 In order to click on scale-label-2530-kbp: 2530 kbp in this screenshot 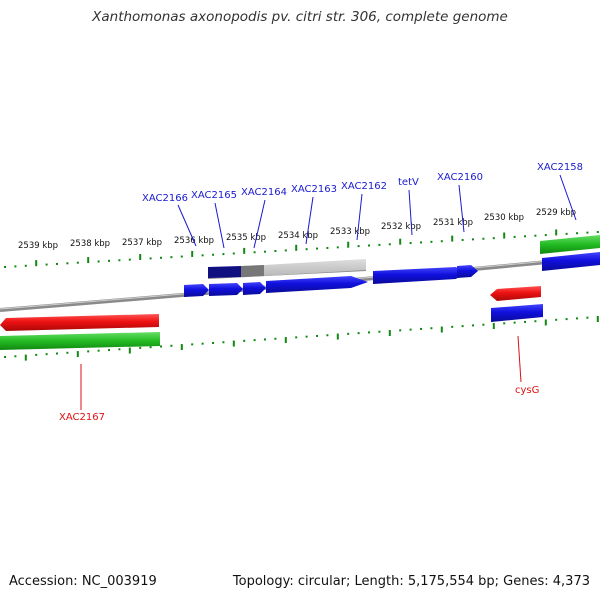, I will do `click(504, 218)`.